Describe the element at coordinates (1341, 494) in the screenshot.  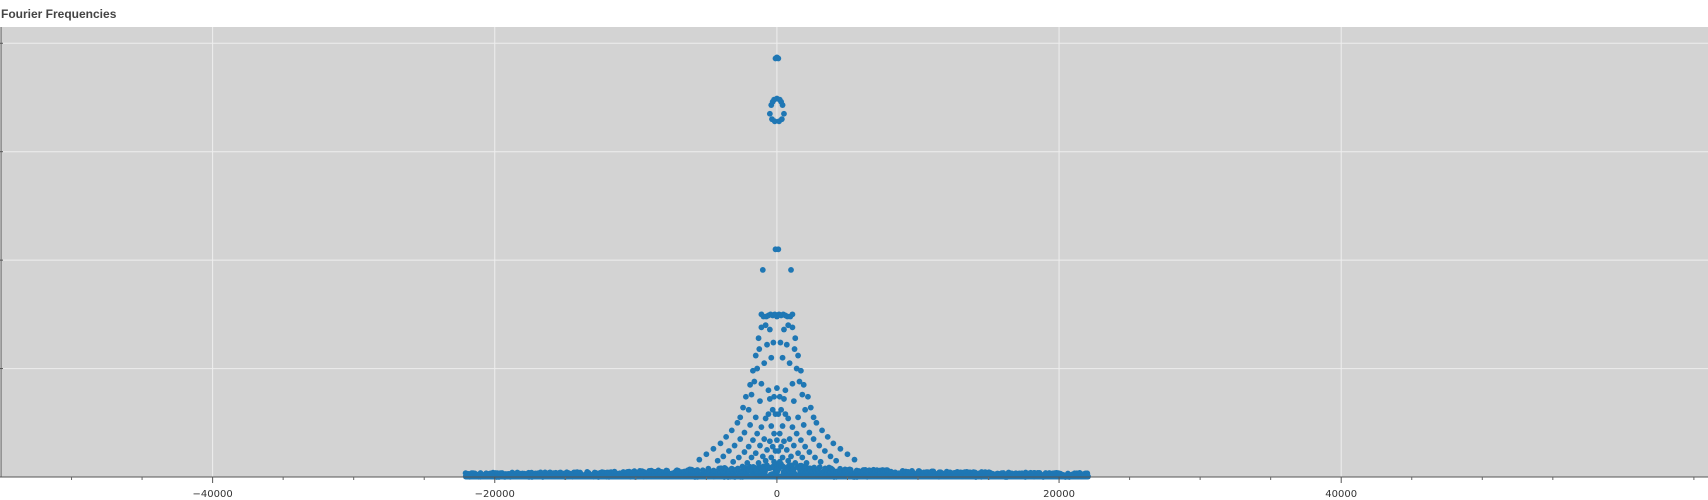
I see `x-tick-label: 40000` at that location.